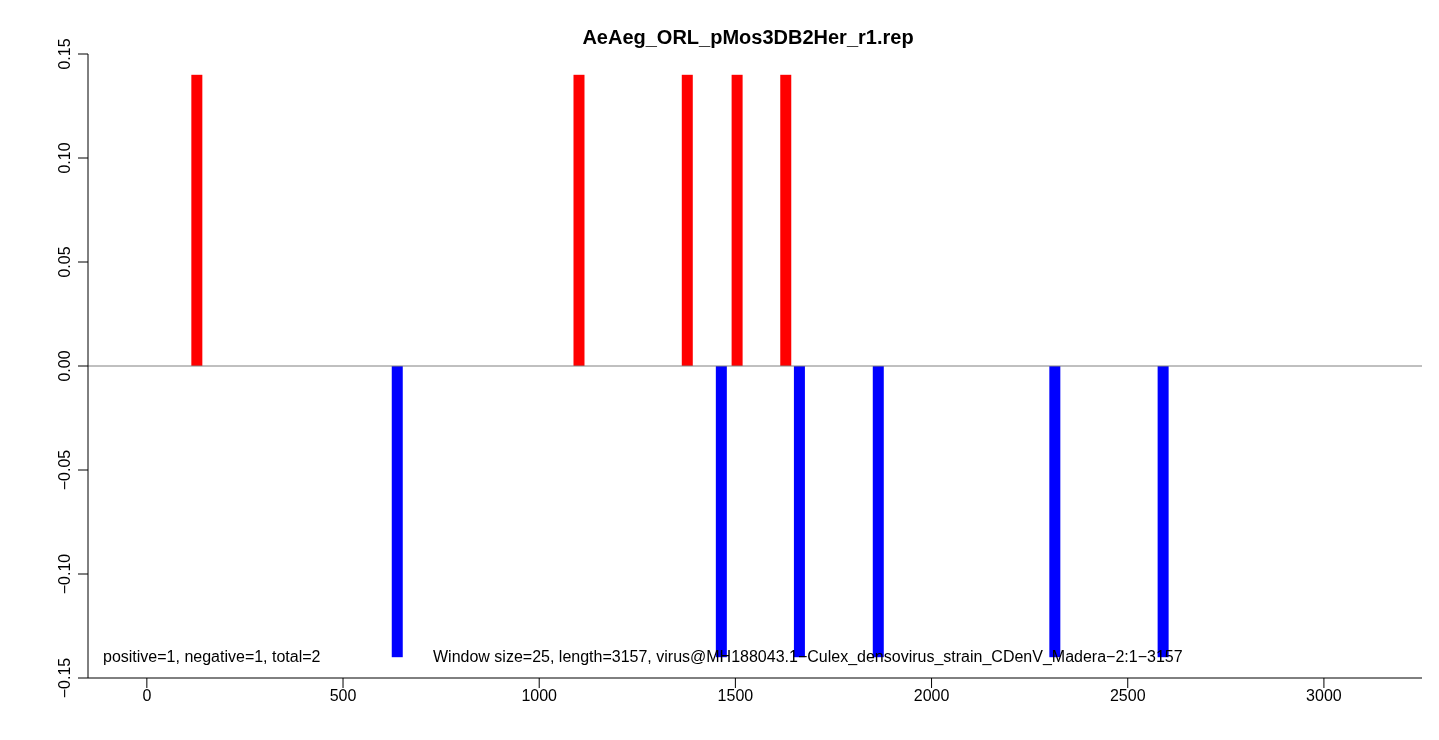  Describe the element at coordinates (64, 54) in the screenshot. I see `y-tick-label: 0.15` at that location.